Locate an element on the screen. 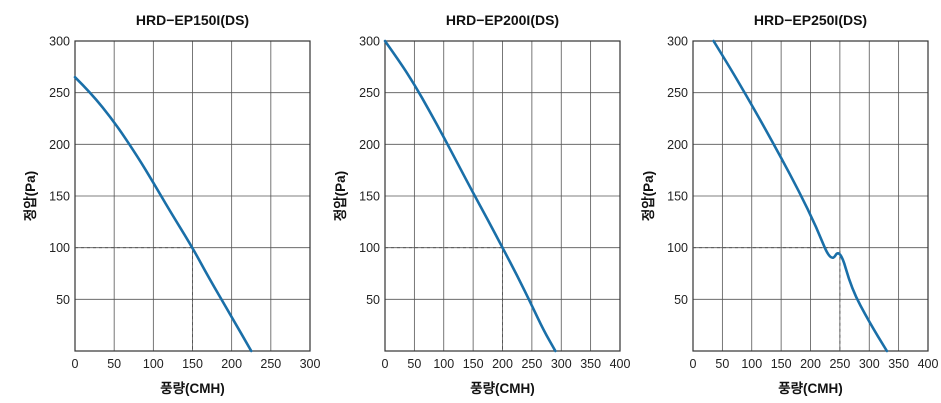 Image resolution: width=941 pixels, height=403 pixels. chart-title: HRD−EP200I(DS) is located at coordinates (502, 20).